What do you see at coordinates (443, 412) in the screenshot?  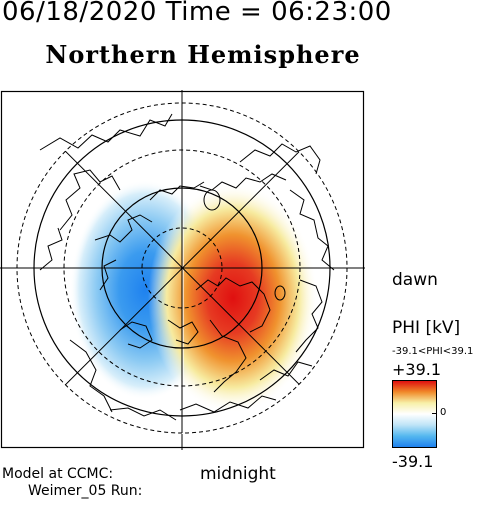 I see `colorbar-zero-label: 0` at bounding box center [443, 412].